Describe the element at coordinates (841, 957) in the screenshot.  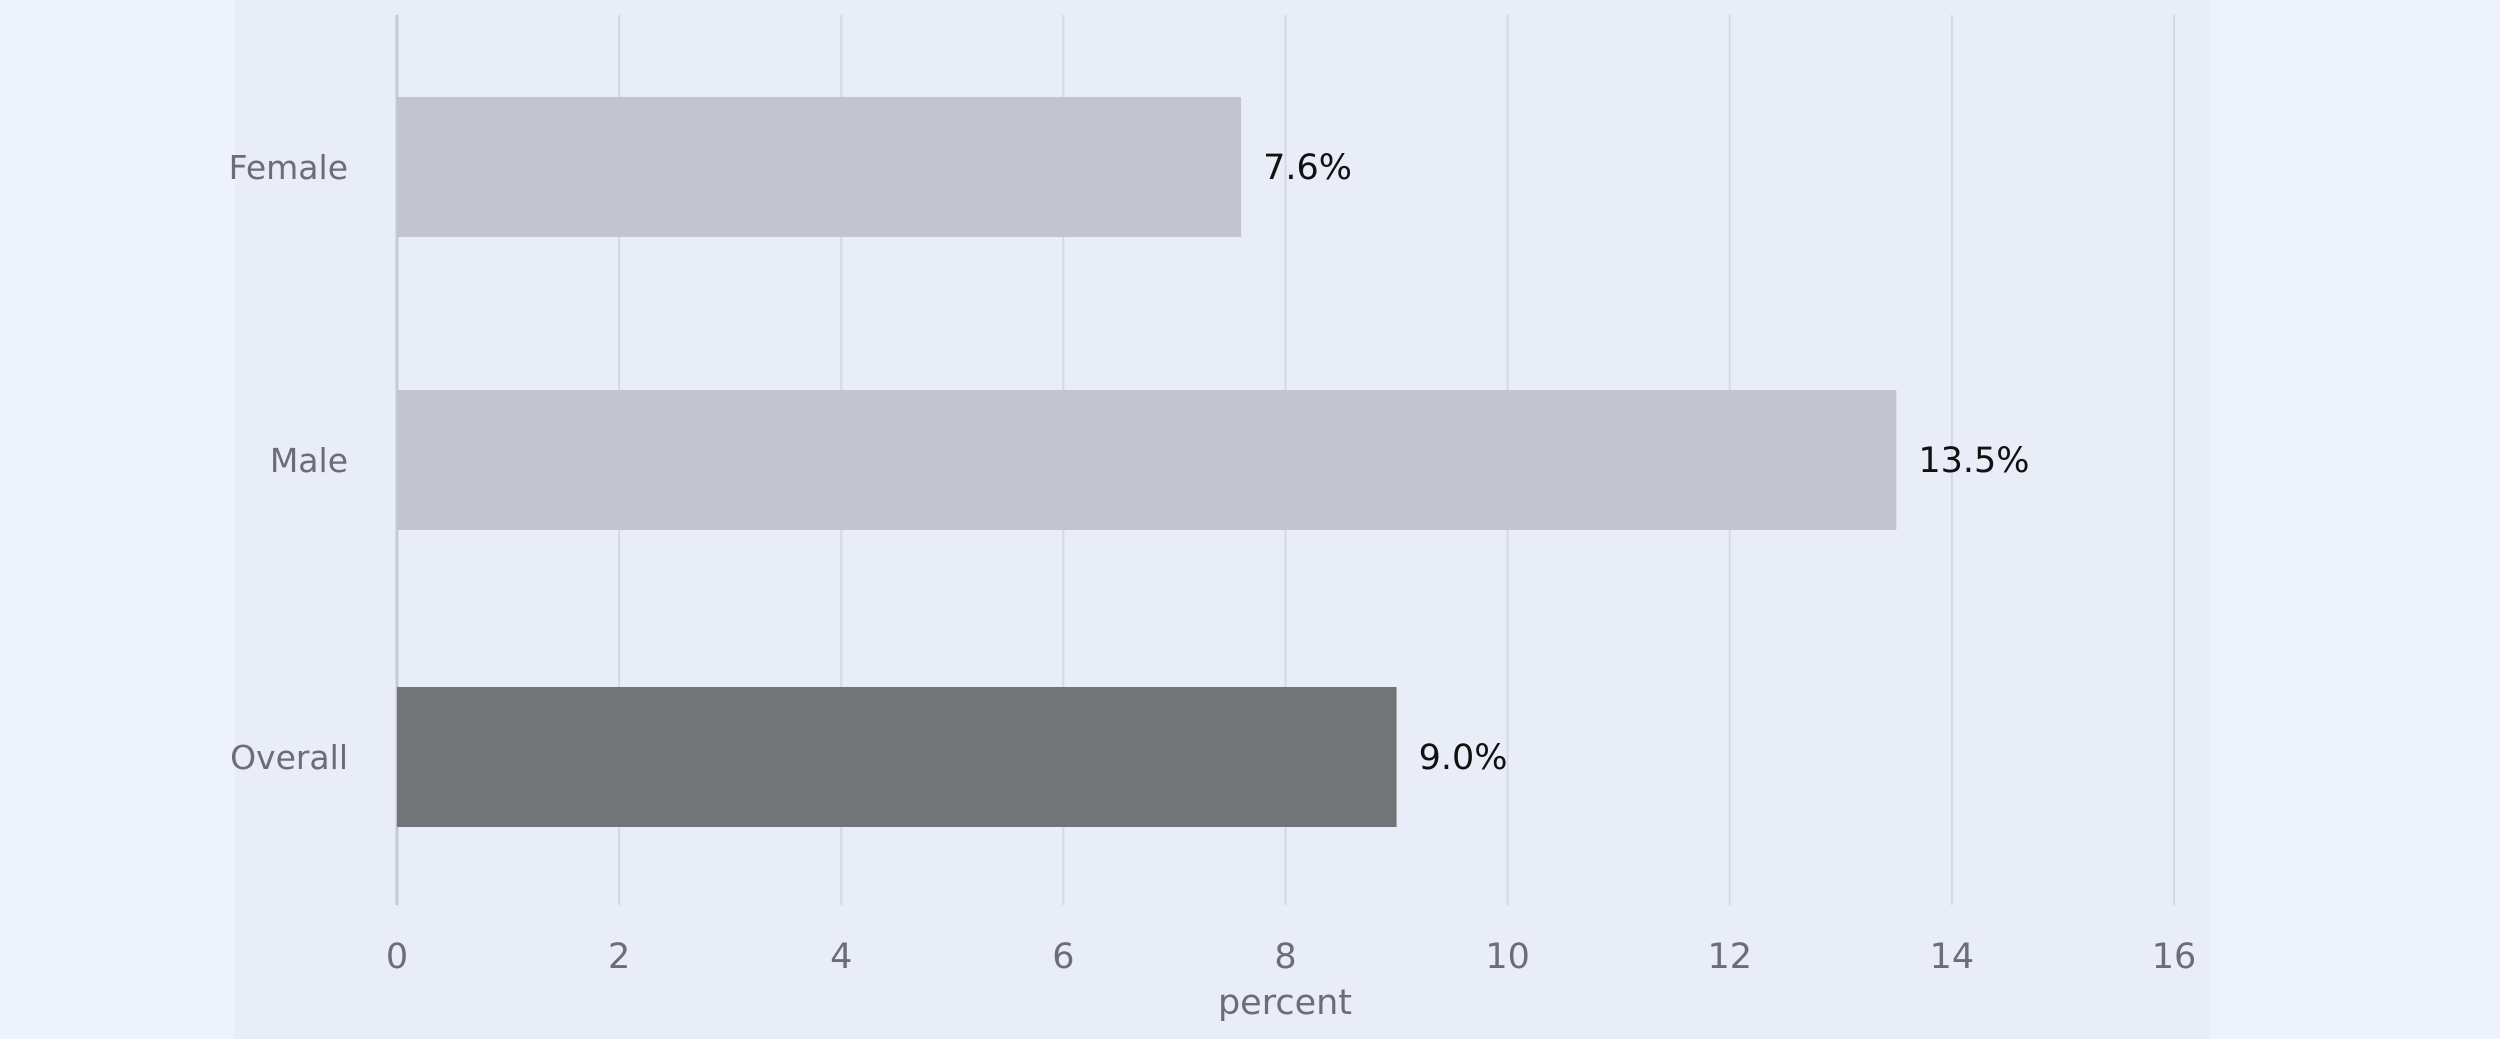
I see `x-tick-label: 4` at that location.